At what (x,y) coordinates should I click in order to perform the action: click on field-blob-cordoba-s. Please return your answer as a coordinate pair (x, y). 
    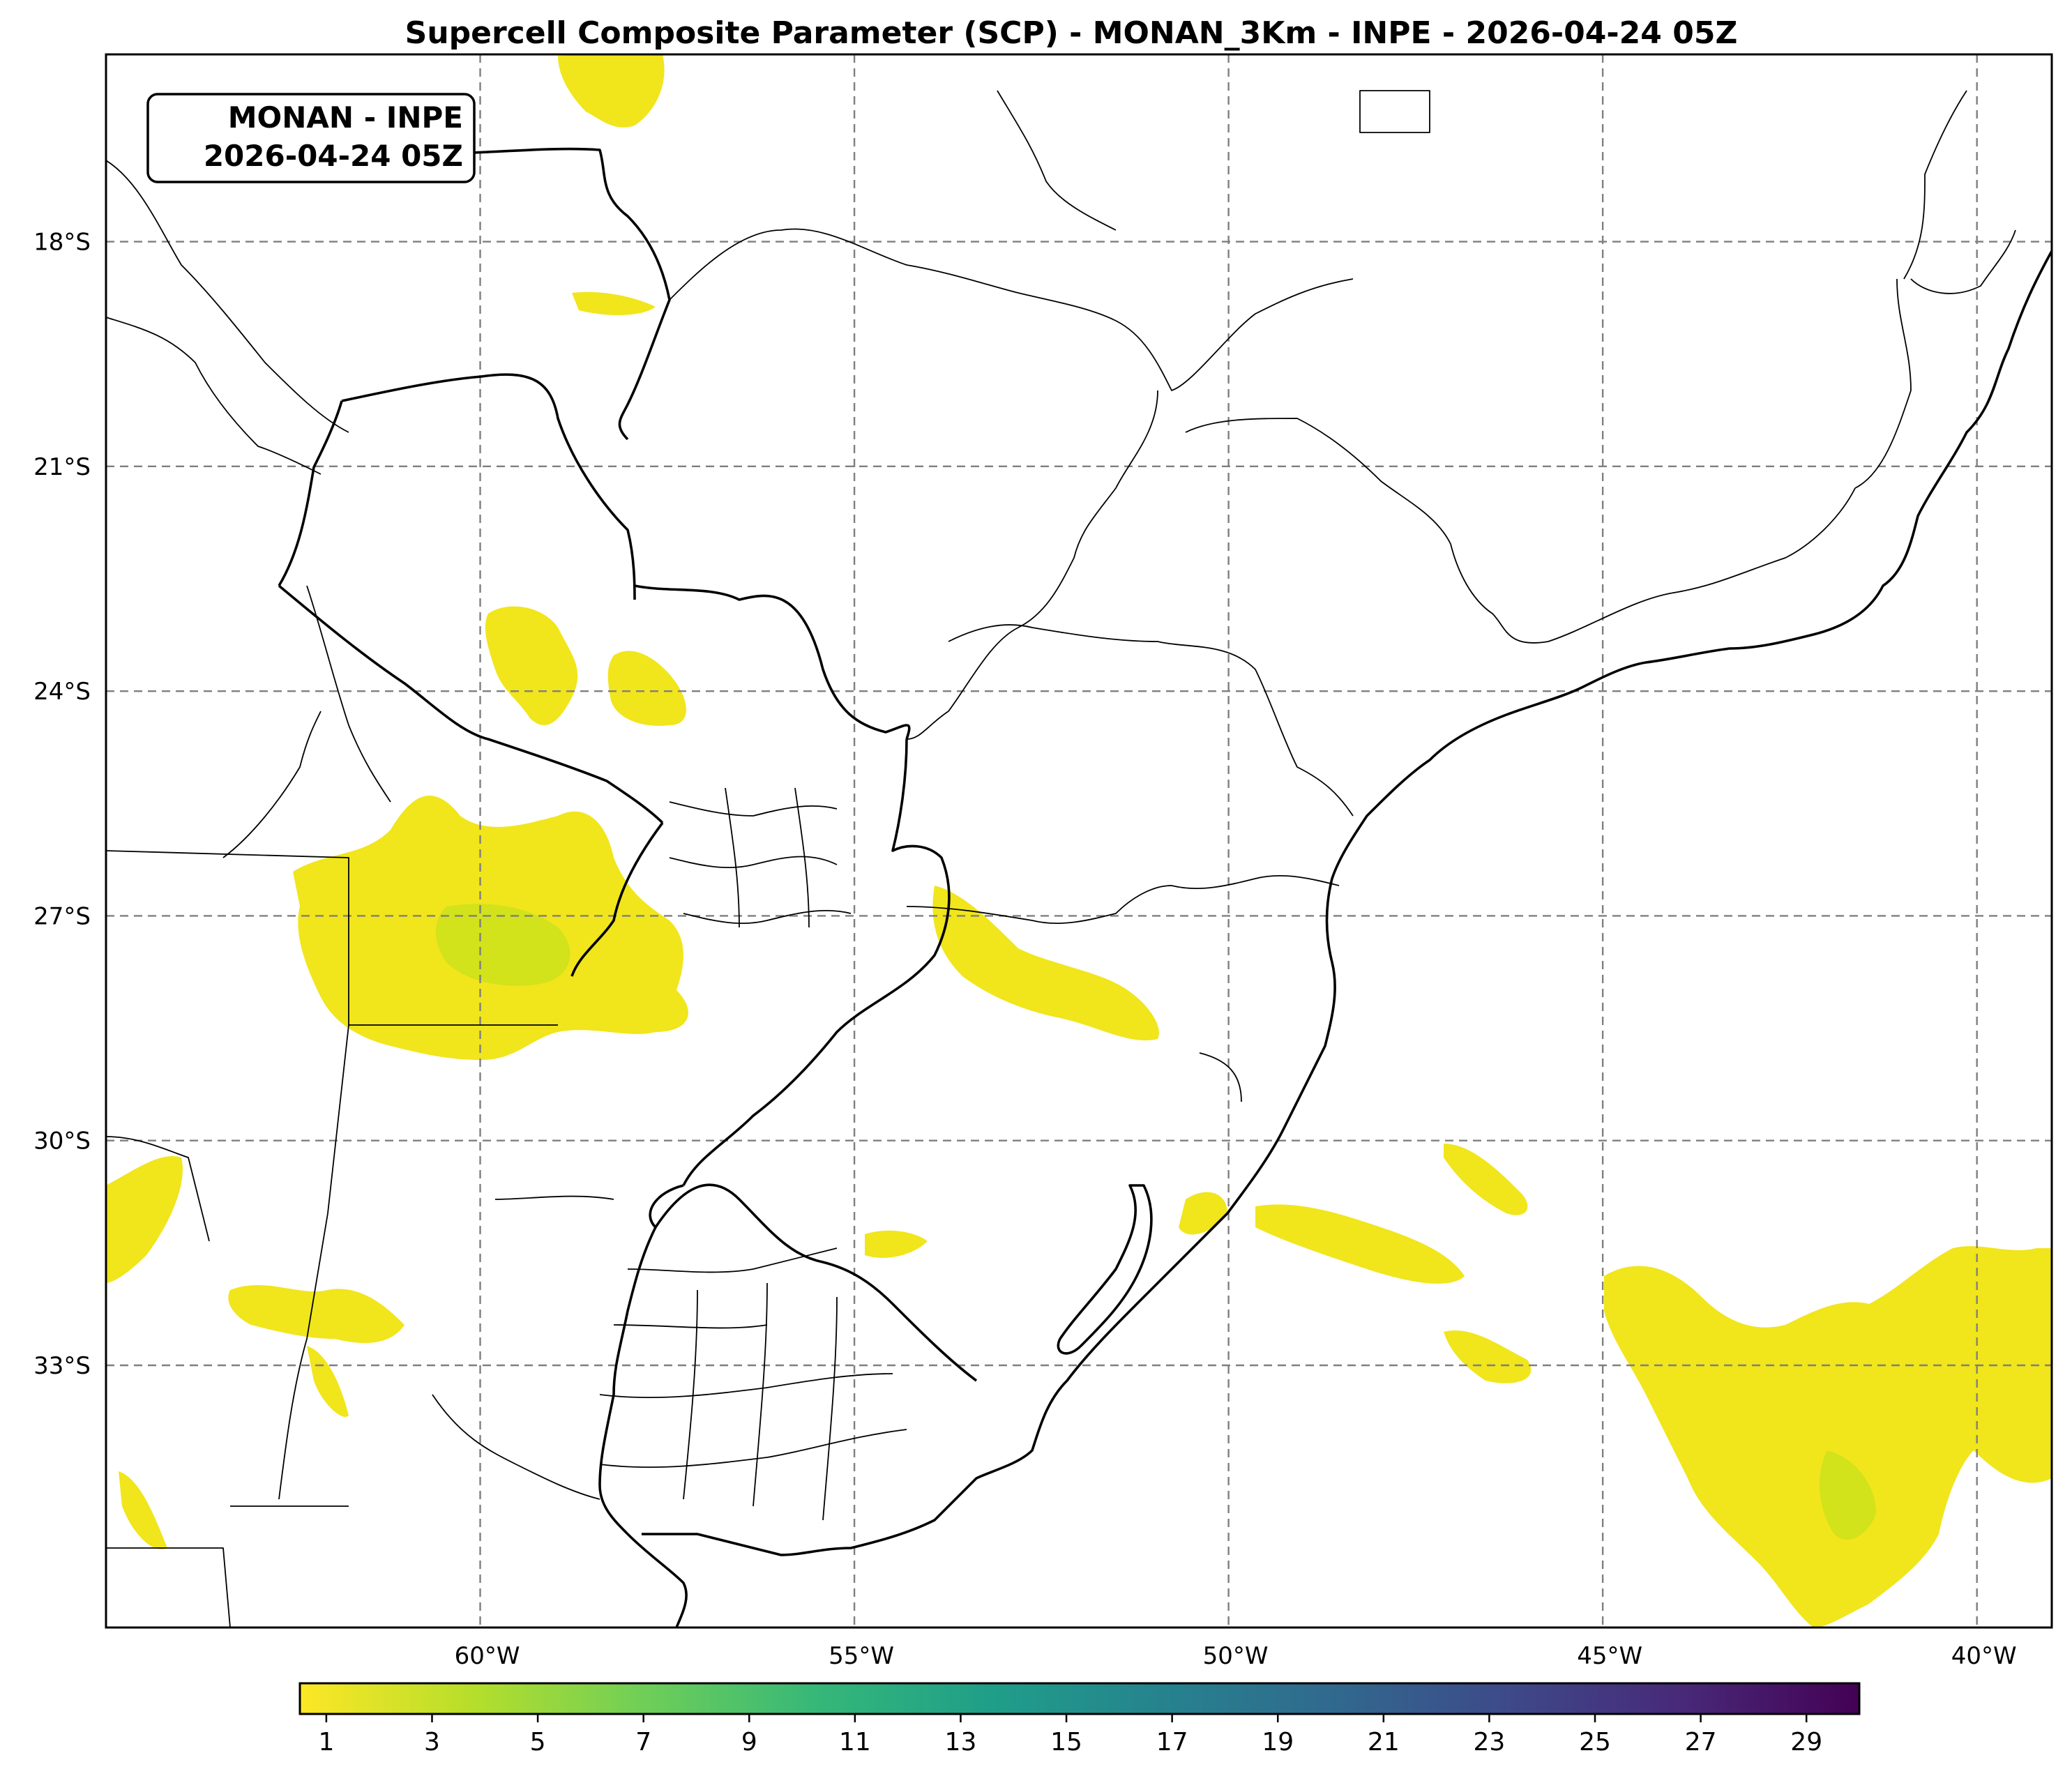
    Looking at the image, I should click on (328, 1381).